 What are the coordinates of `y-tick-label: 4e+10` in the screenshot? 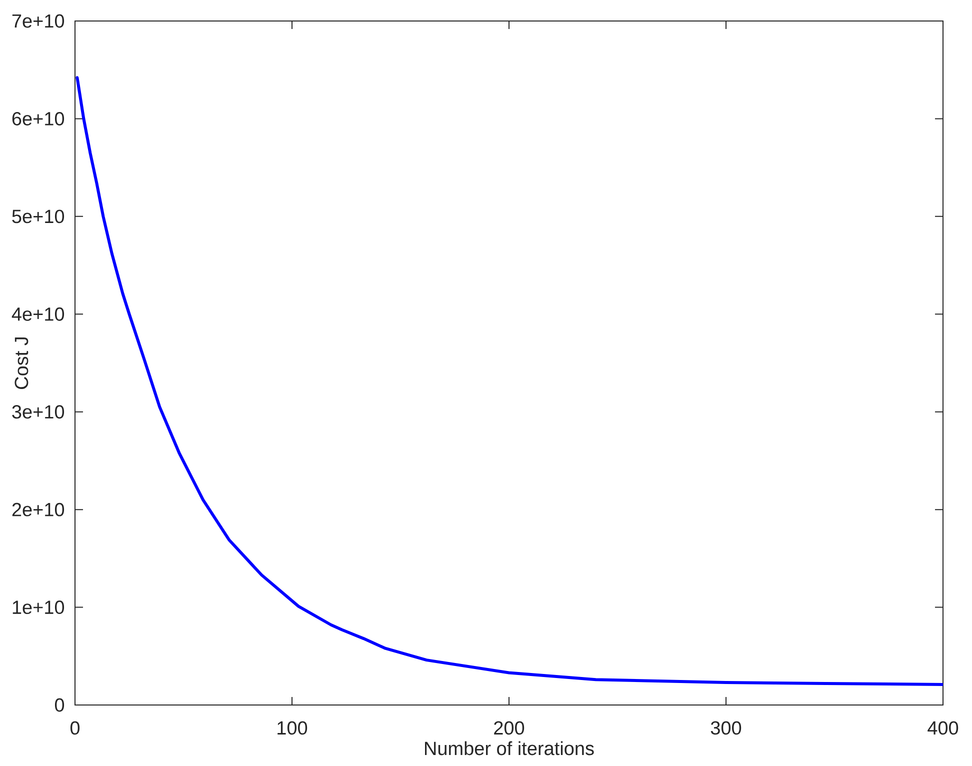 It's located at (38, 314).